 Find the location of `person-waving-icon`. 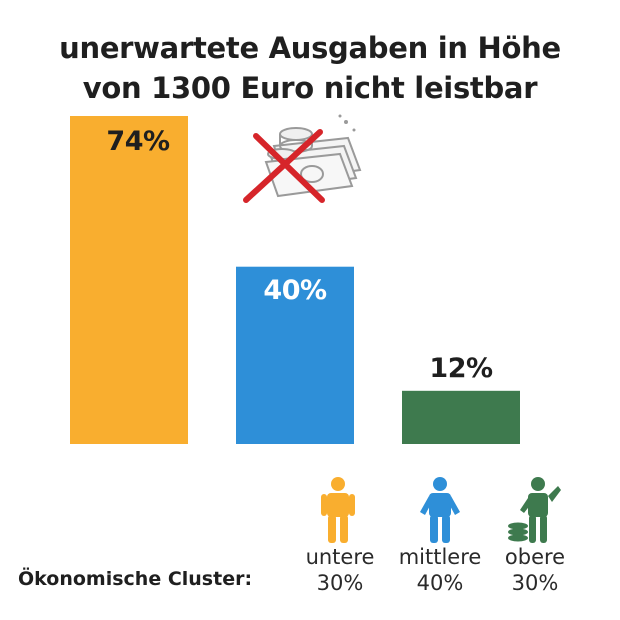

person-waving-icon is located at coordinates (440, 510).